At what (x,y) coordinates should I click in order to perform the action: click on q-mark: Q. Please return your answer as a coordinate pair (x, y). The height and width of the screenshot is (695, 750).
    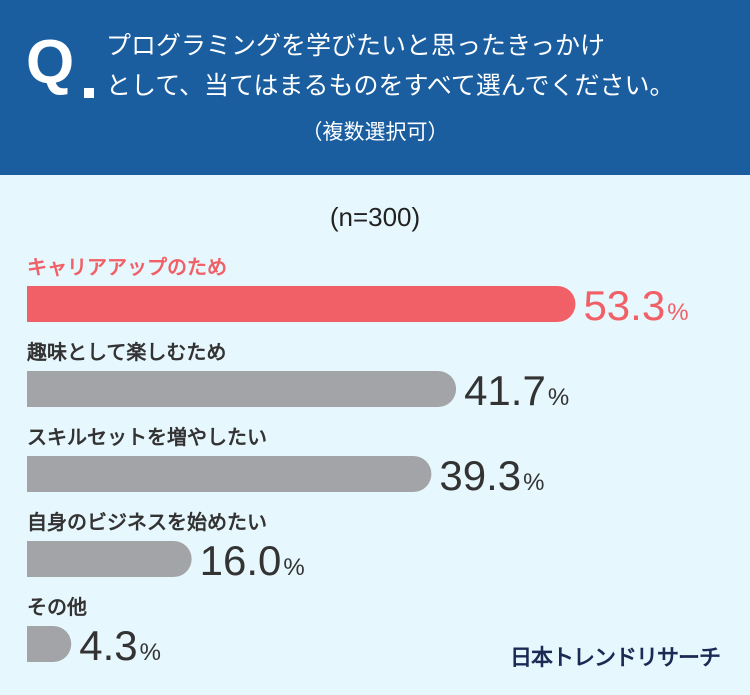
    Looking at the image, I should click on (50, 62).